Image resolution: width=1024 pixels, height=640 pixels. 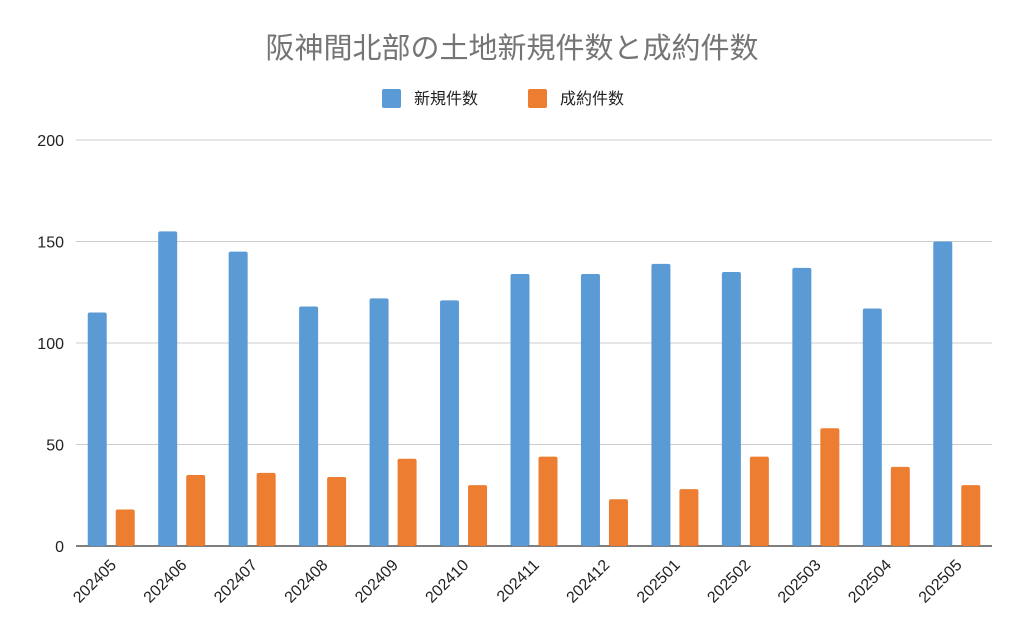 I want to click on x-tick-label: 202411, so click(x=518, y=581).